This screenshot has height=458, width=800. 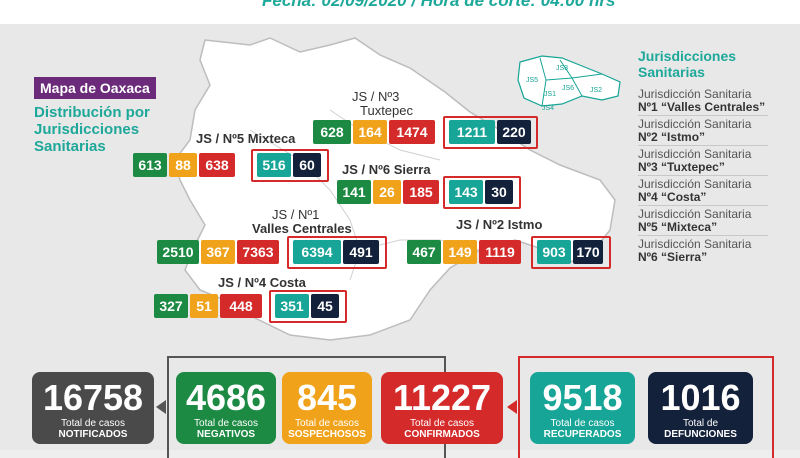 What do you see at coordinates (532, 80) in the screenshot?
I see `minimap-label-js5: JS5` at bounding box center [532, 80].